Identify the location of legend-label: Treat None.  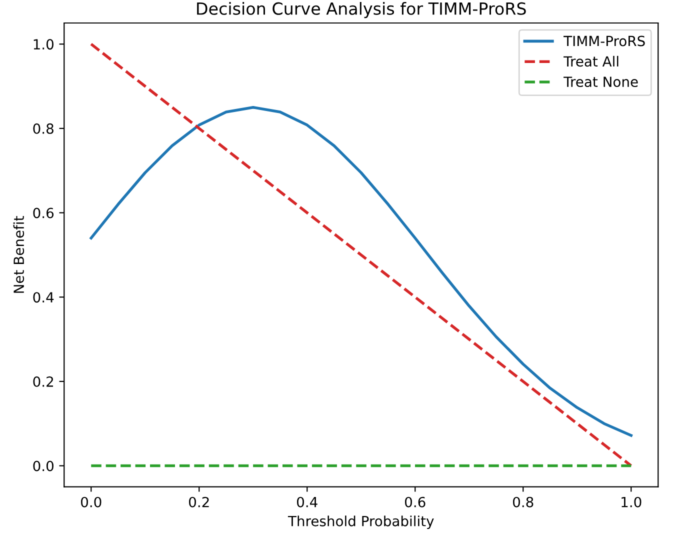
(601, 82).